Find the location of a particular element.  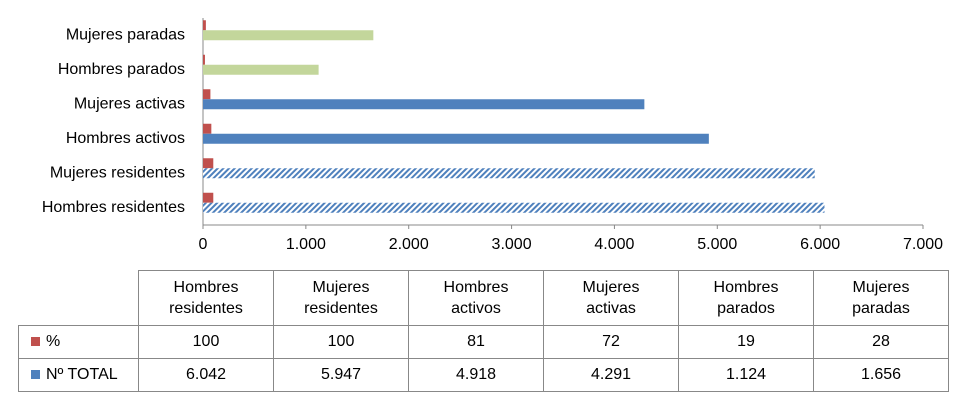

table-column-header: Mujeres activas is located at coordinates (611, 298).